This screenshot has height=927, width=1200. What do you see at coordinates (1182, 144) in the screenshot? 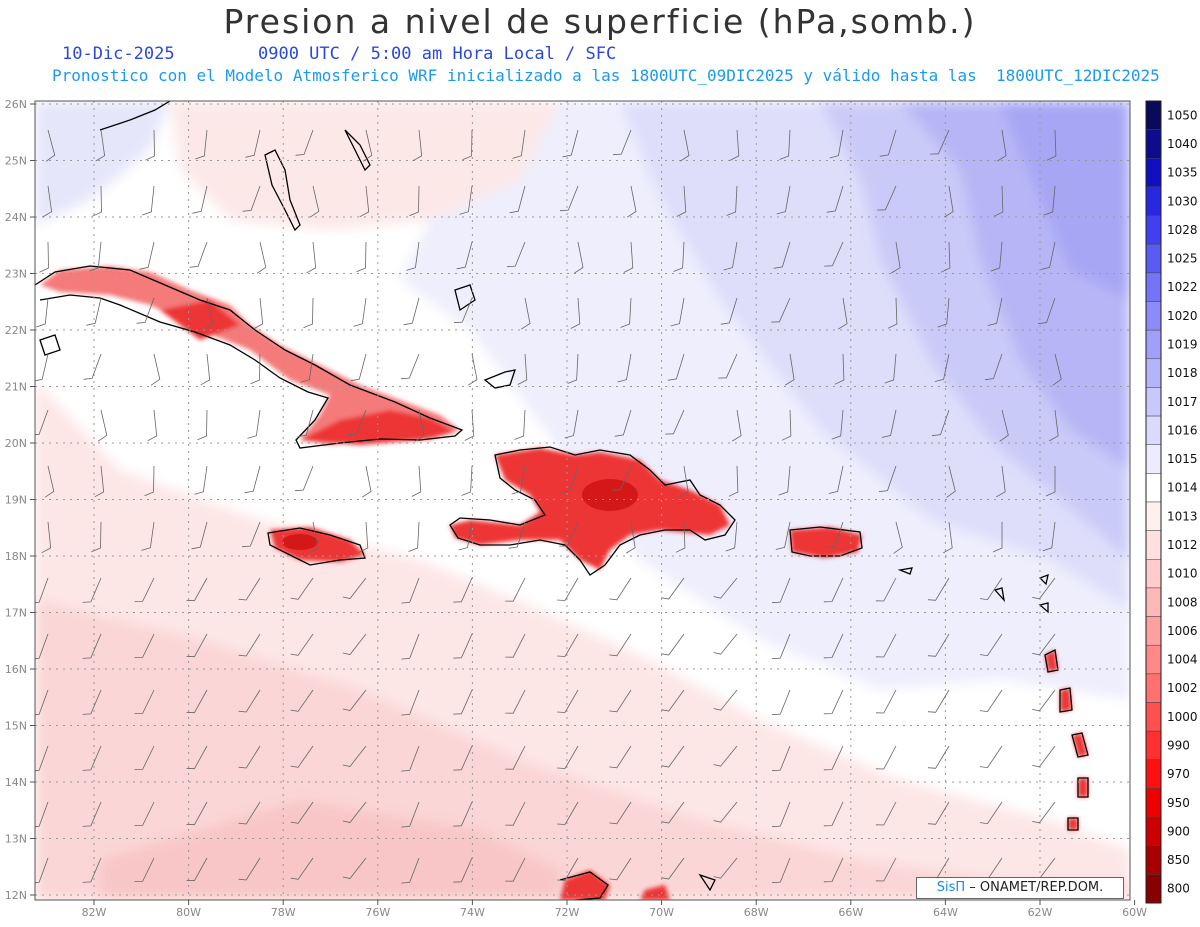
I see `colorbar-label: 1040` at bounding box center [1182, 144].